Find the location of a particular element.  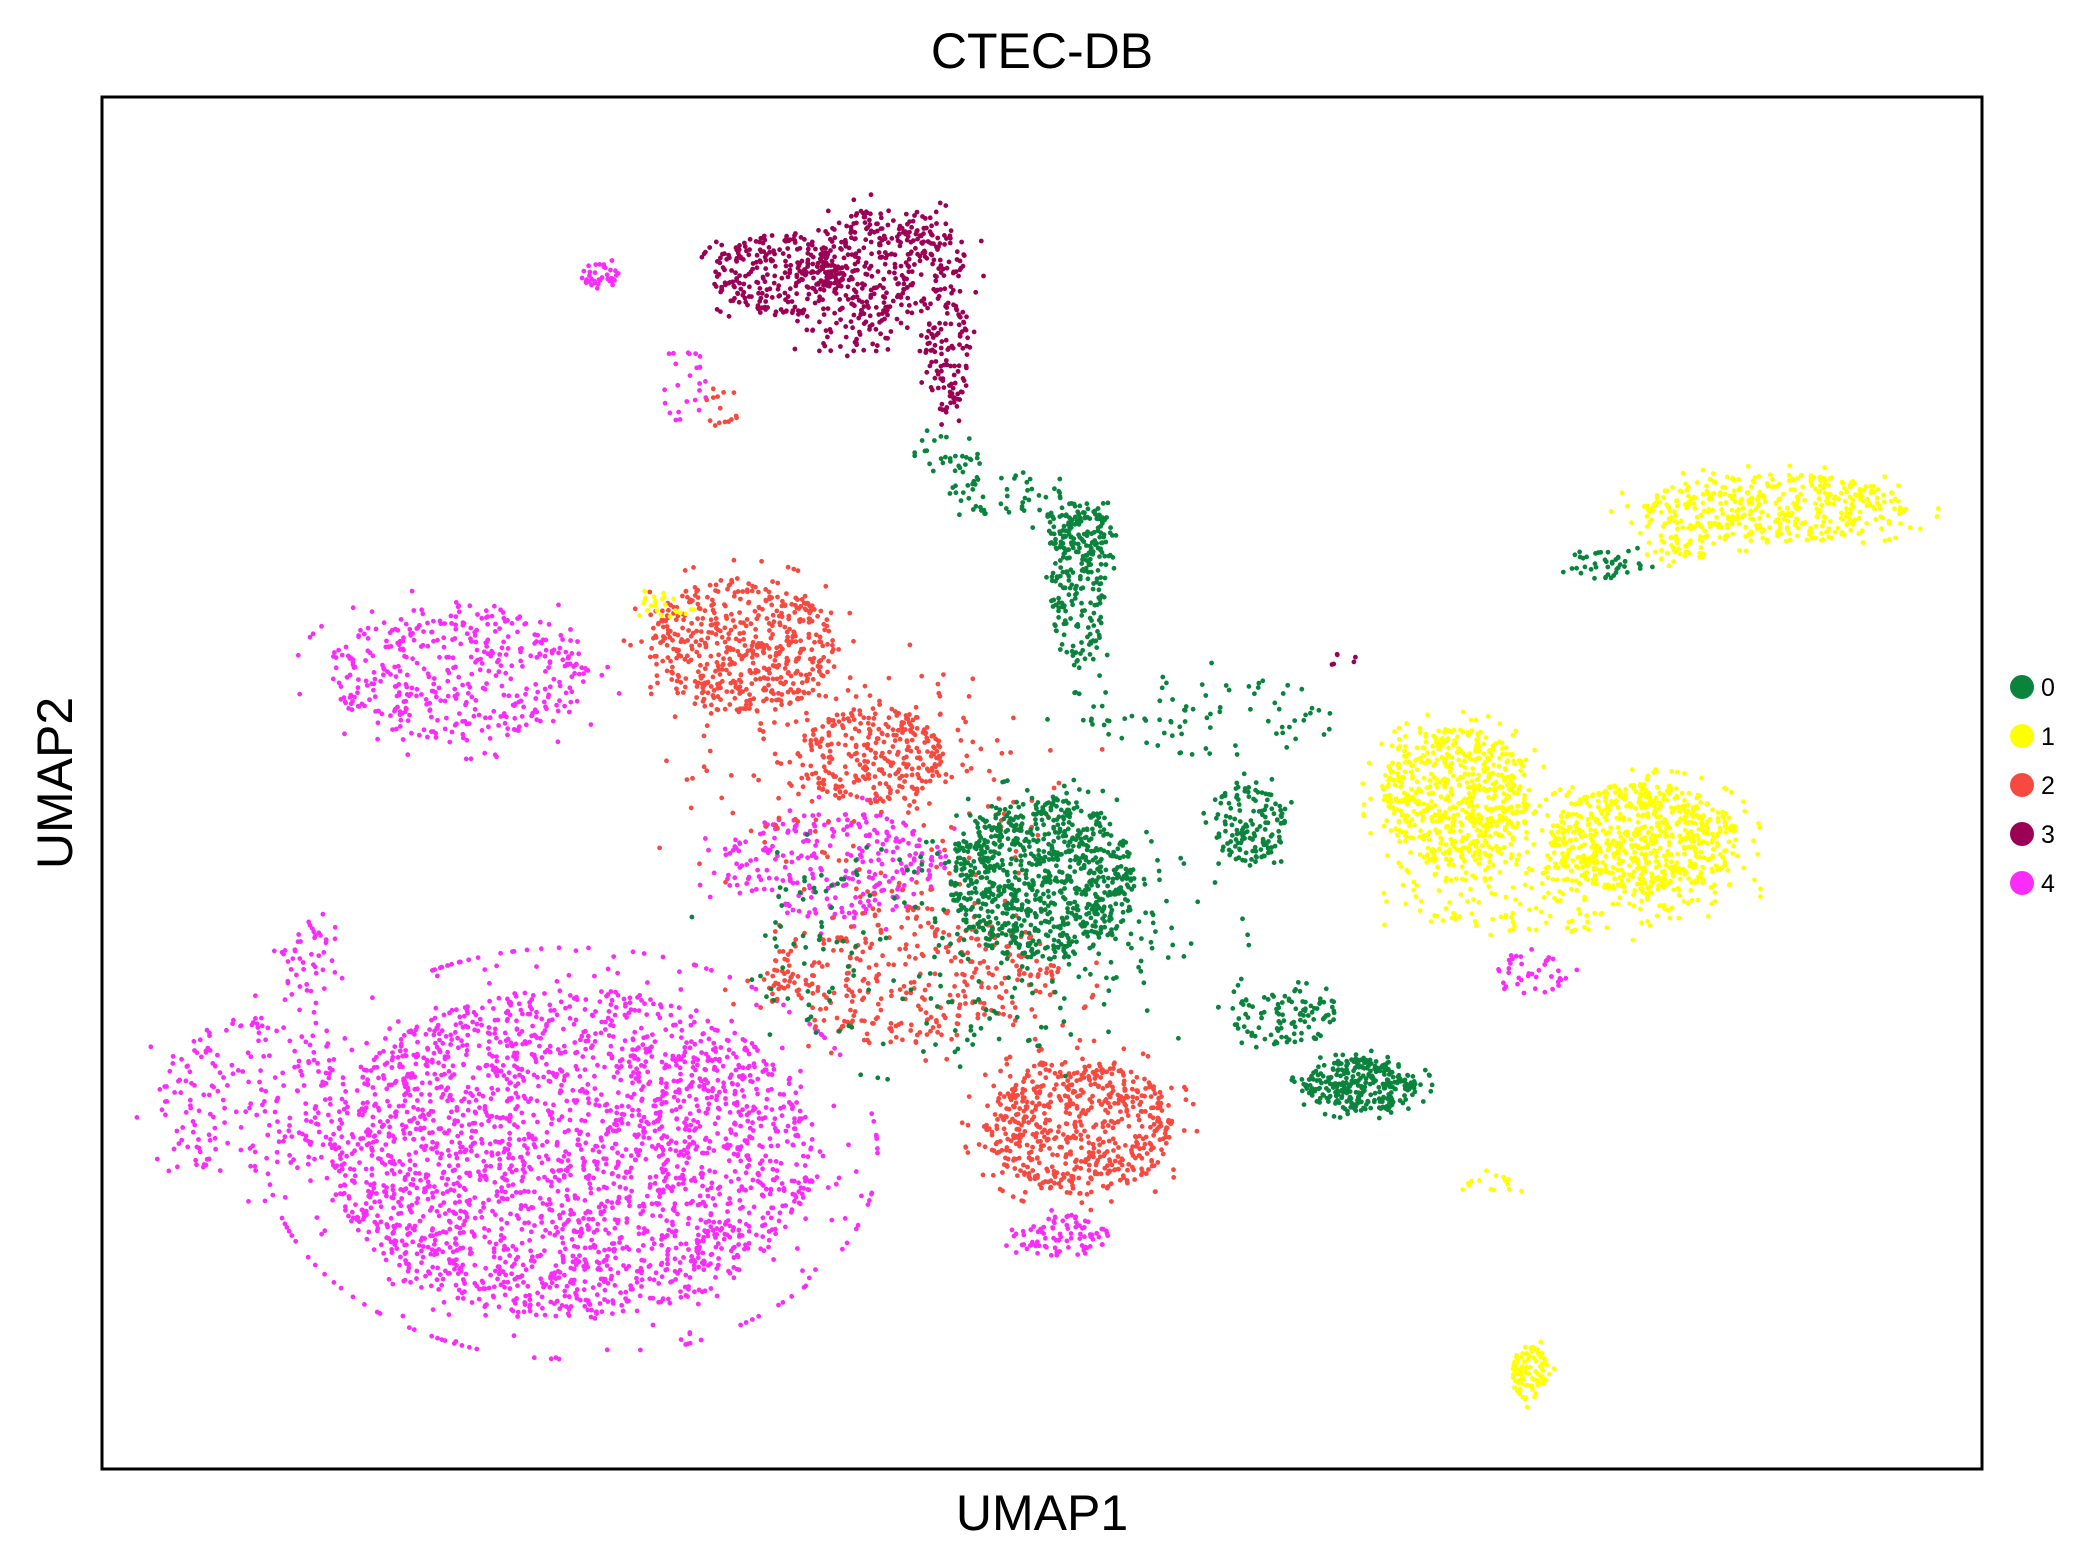

legend: 0 1 2 3 4 is located at coordinates (2032, 786).